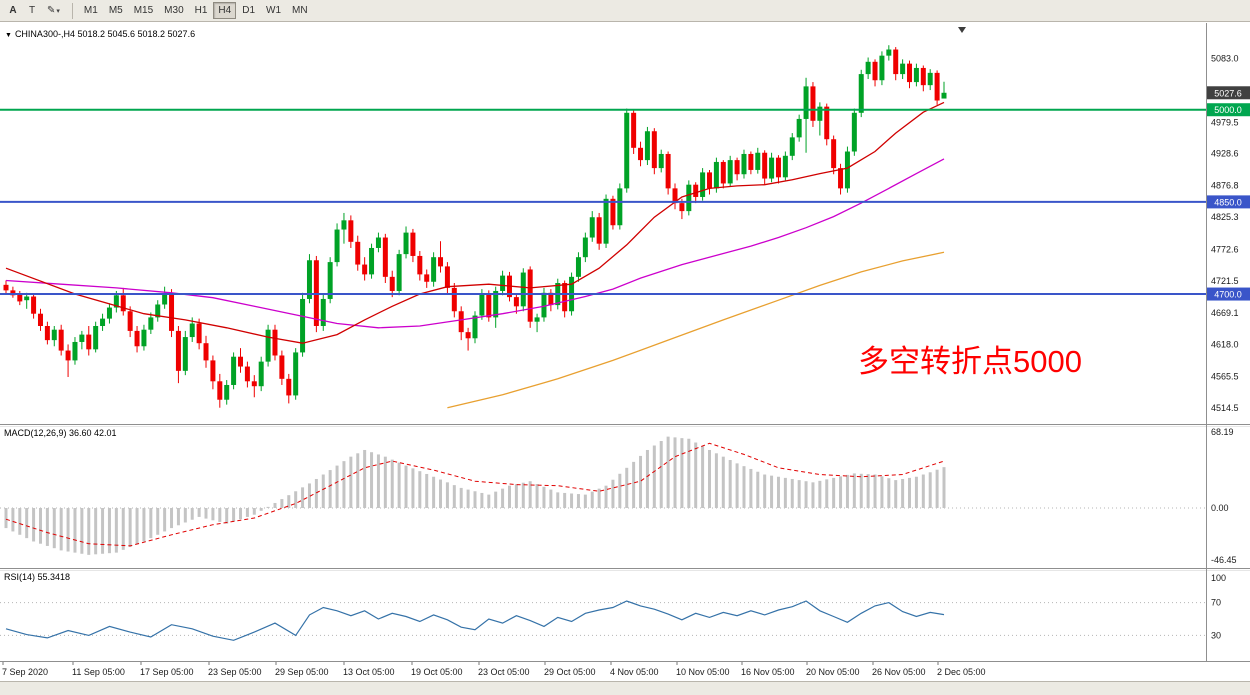  Describe the element at coordinates (174, 10) in the screenshot. I see `timeframe-M30-button: M30` at that location.